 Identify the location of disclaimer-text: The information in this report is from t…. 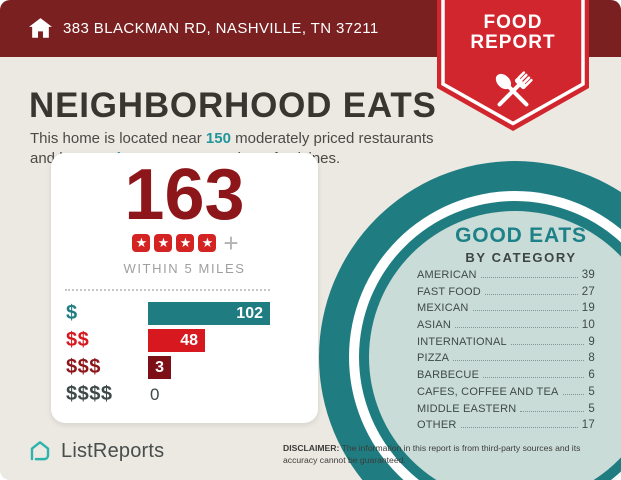
(432, 454).